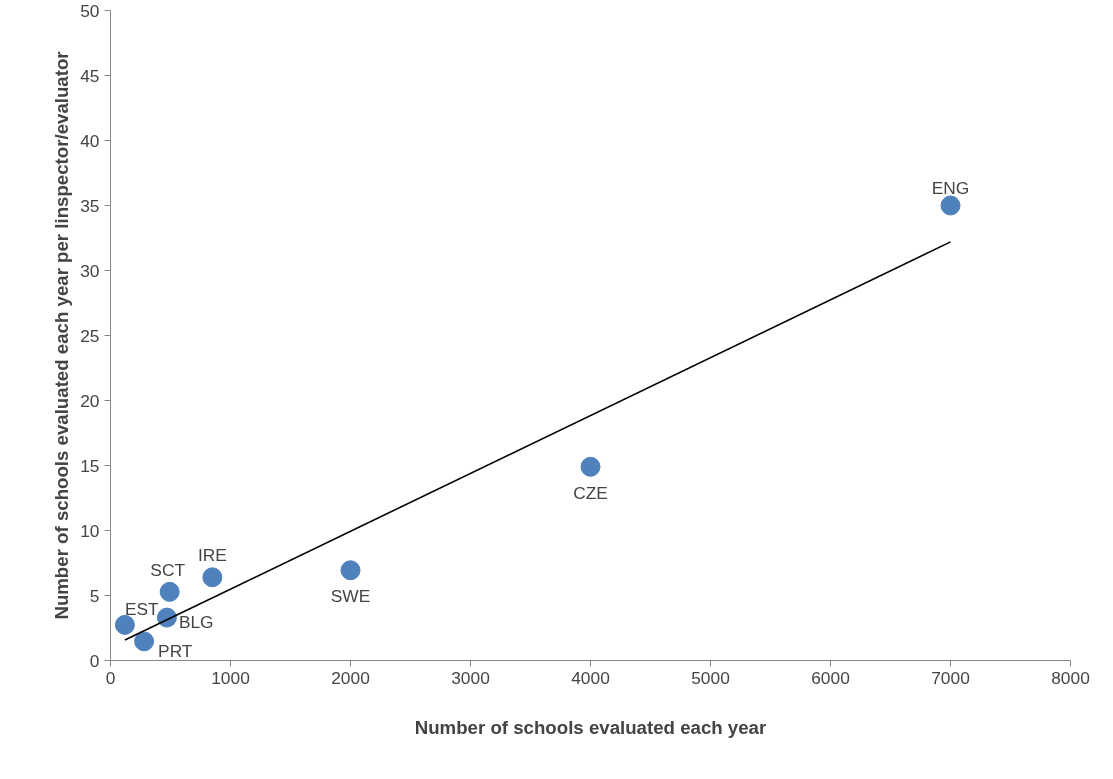 Image resolution: width=1113 pixels, height=779 pixels. What do you see at coordinates (350, 677) in the screenshot?
I see `x-tick-label: 2000` at bounding box center [350, 677].